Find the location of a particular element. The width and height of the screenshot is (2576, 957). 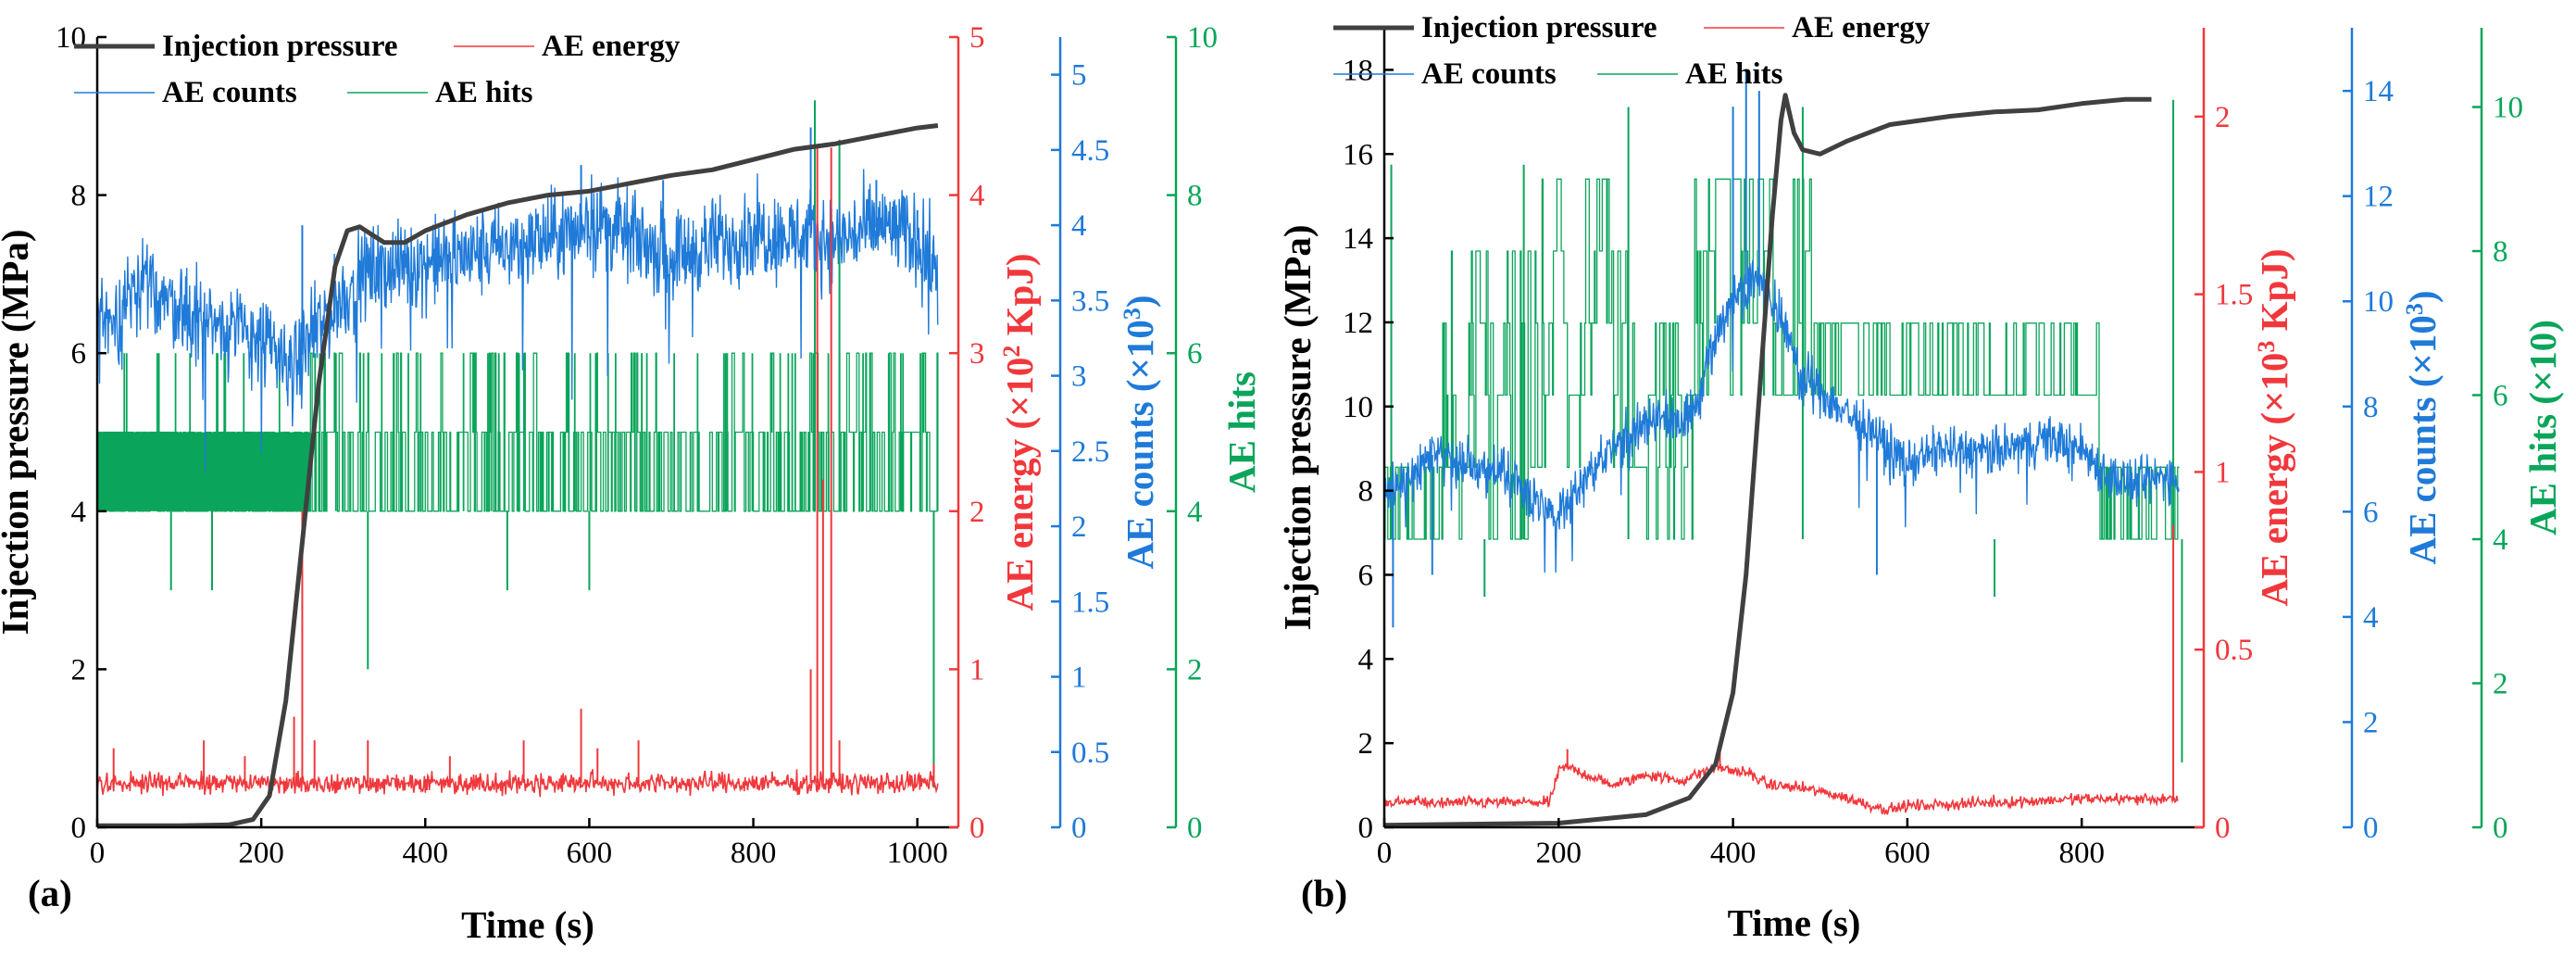

pressure-tick-label: 4 is located at coordinates (1366, 659).